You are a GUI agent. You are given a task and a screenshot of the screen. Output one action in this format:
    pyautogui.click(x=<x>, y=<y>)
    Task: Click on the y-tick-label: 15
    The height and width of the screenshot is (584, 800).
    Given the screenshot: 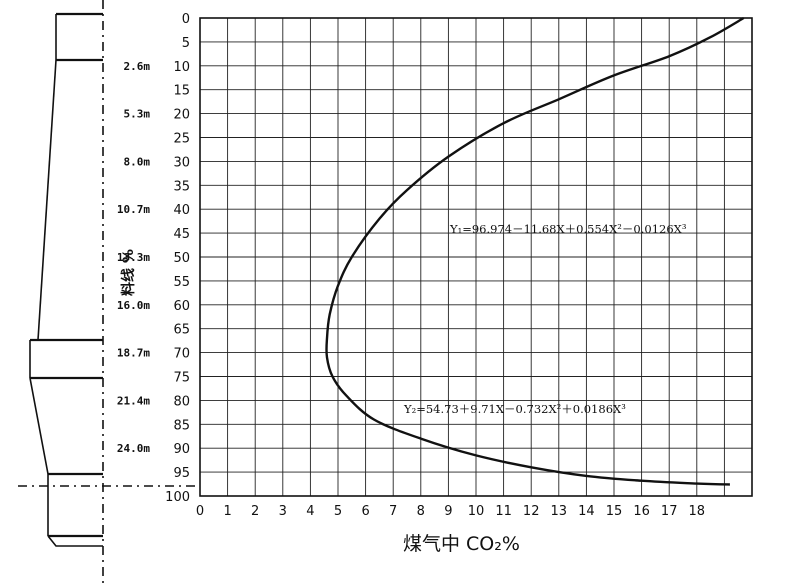 What is the action you would take?
    pyautogui.click(x=181, y=91)
    